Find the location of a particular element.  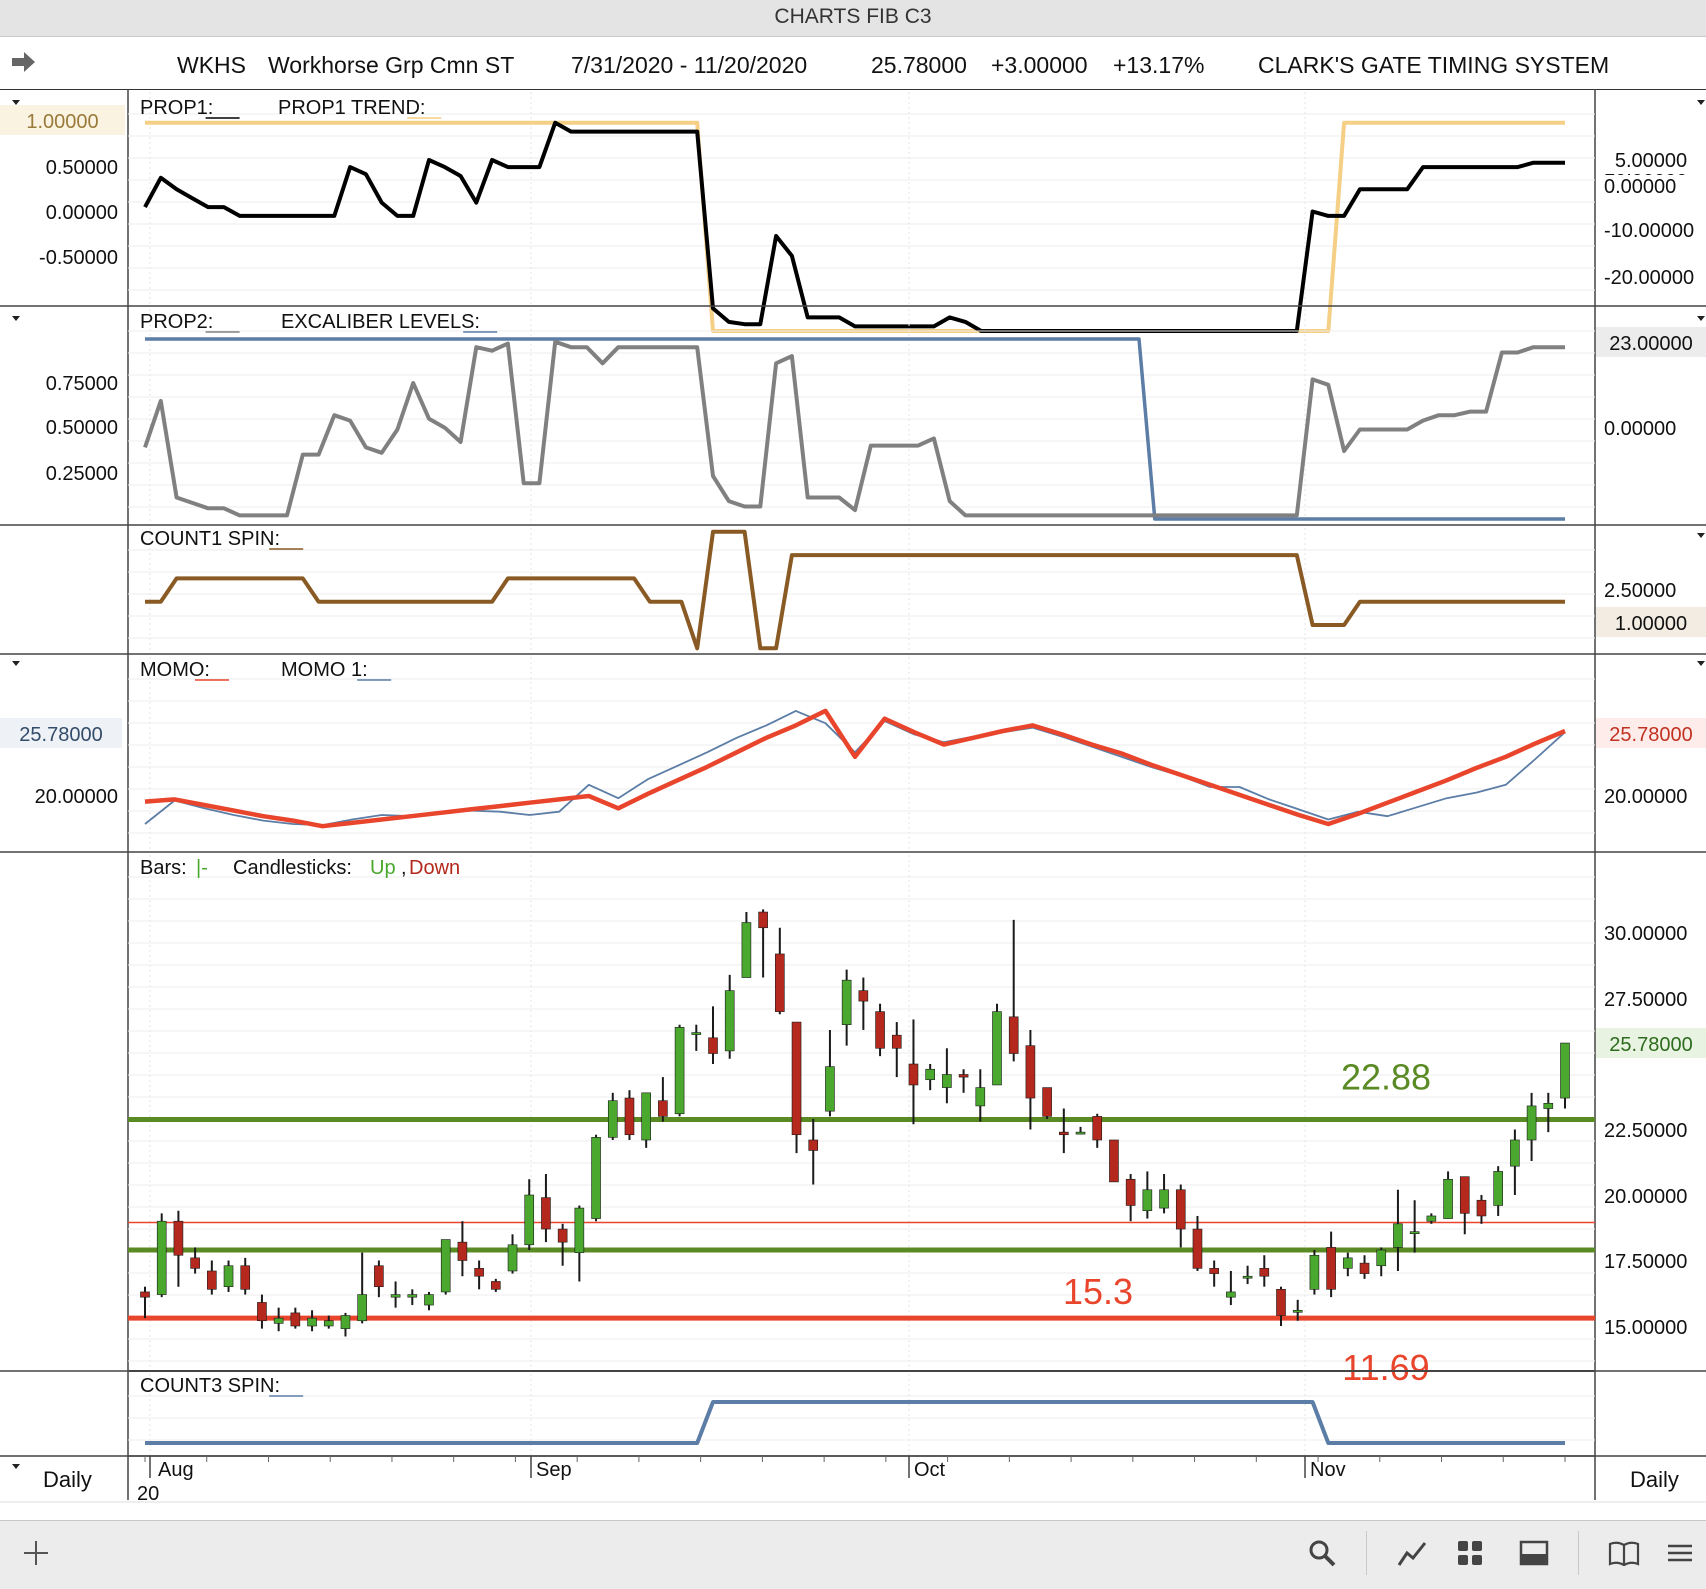

momo1-label: MOMO 1: is located at coordinates (324, 670).